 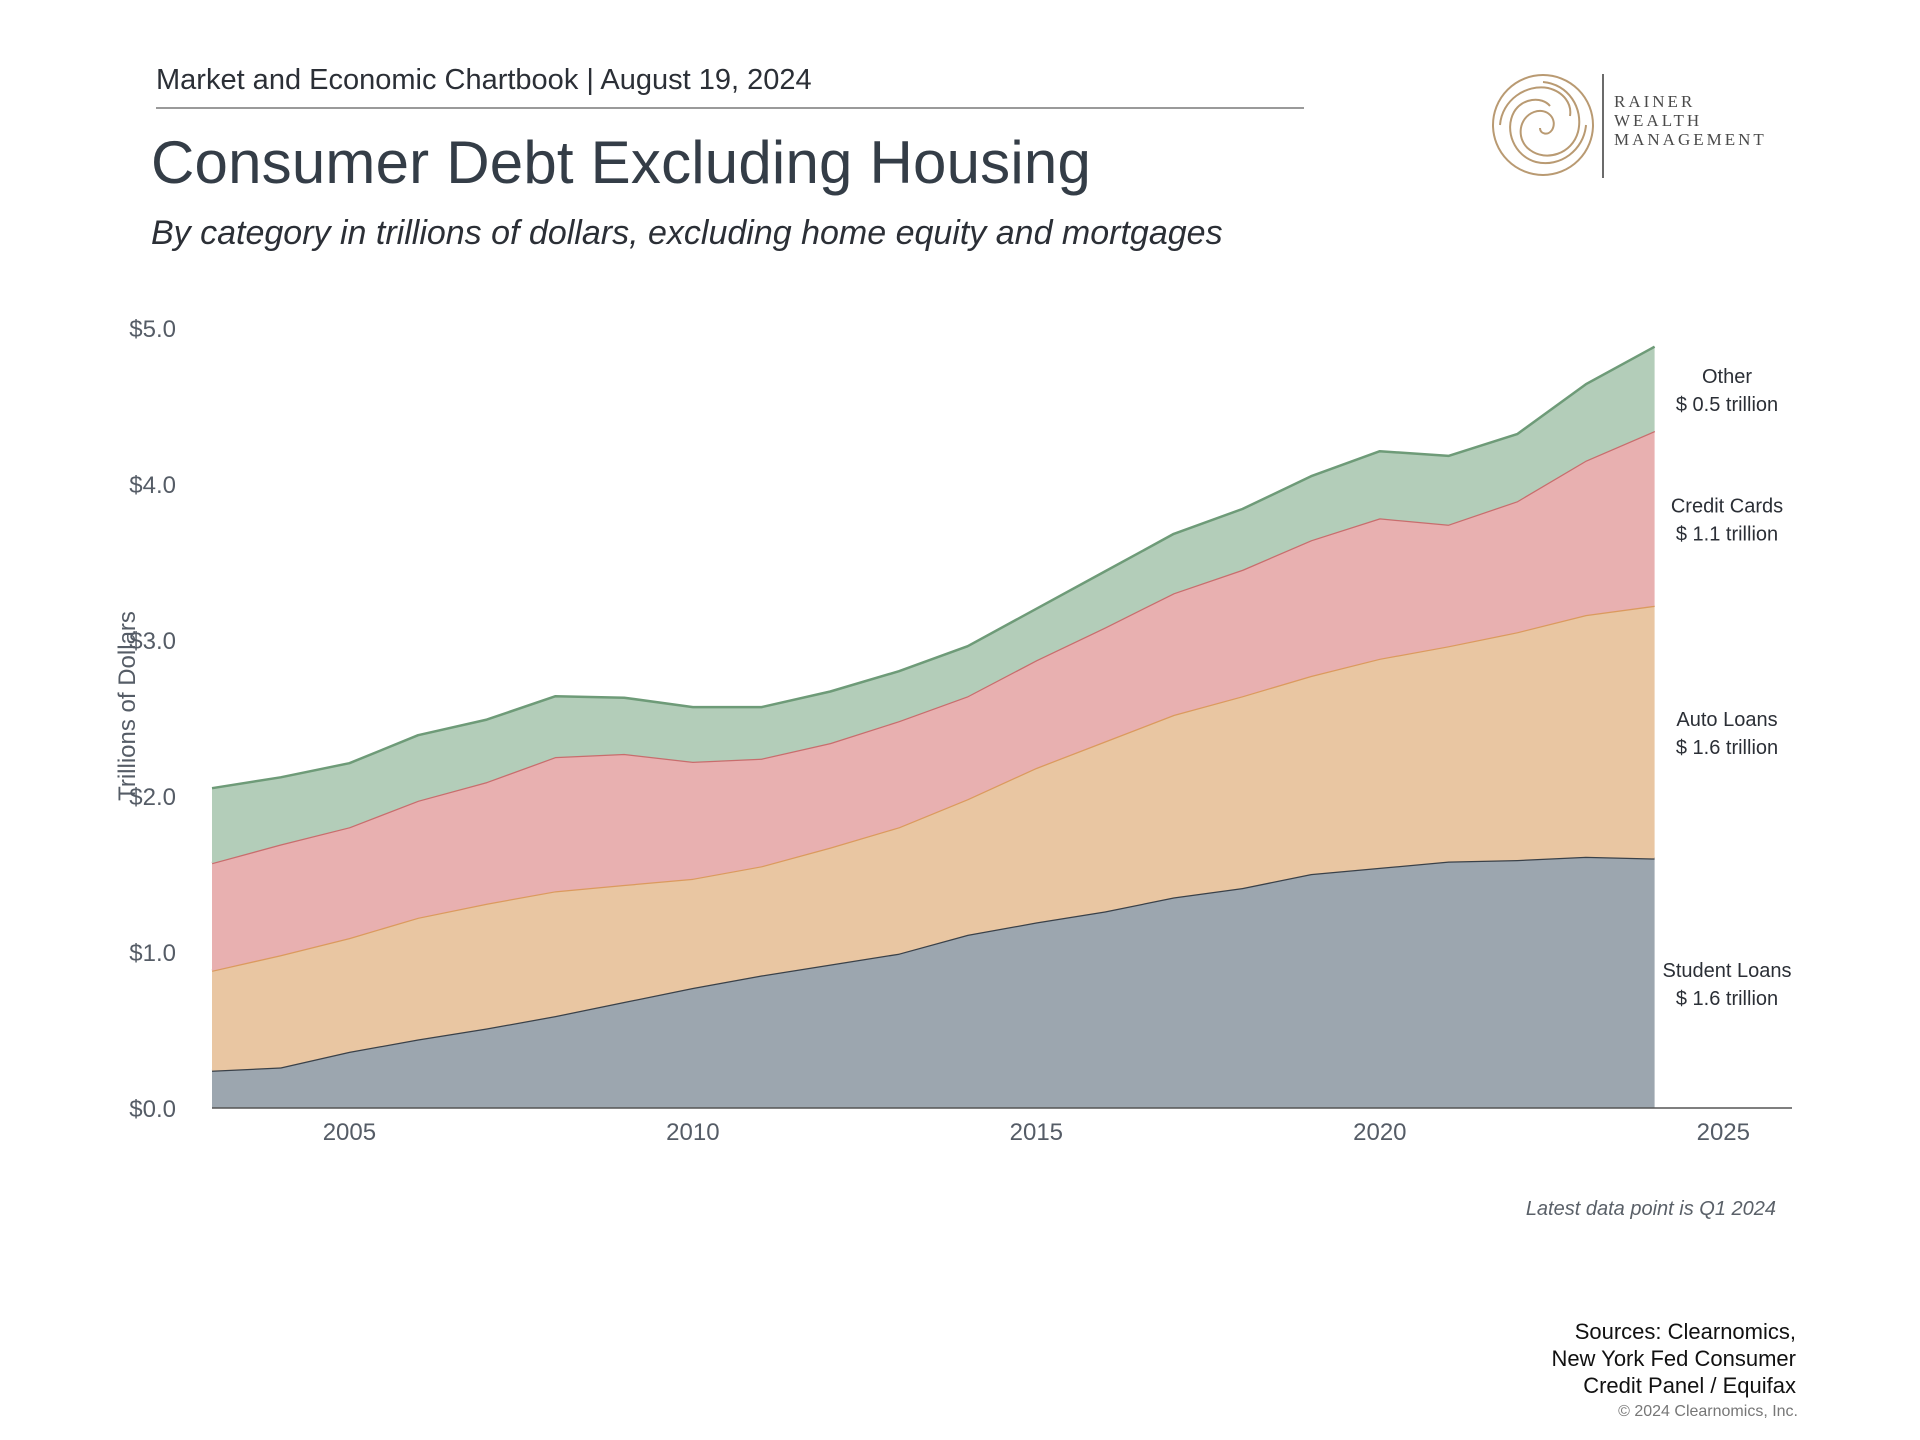 What do you see at coordinates (1655, 101) in the screenshot?
I see `logo-line: RAINER` at bounding box center [1655, 101].